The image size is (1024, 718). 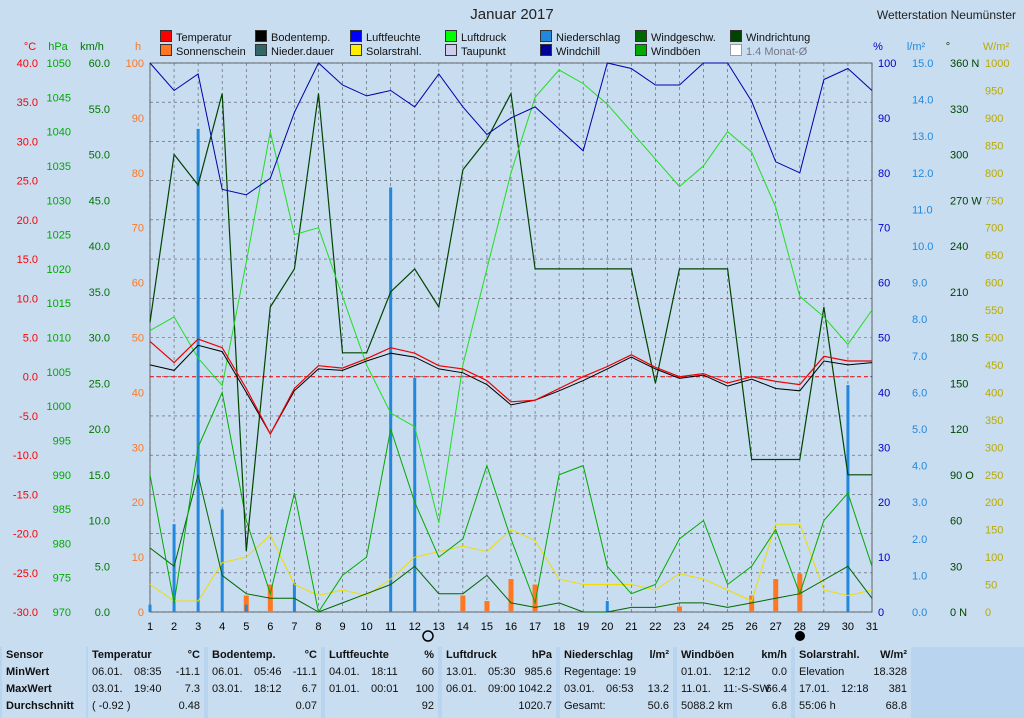 What do you see at coordinates (512, 14) in the screenshot?
I see `chart-title: Januar 2017` at bounding box center [512, 14].